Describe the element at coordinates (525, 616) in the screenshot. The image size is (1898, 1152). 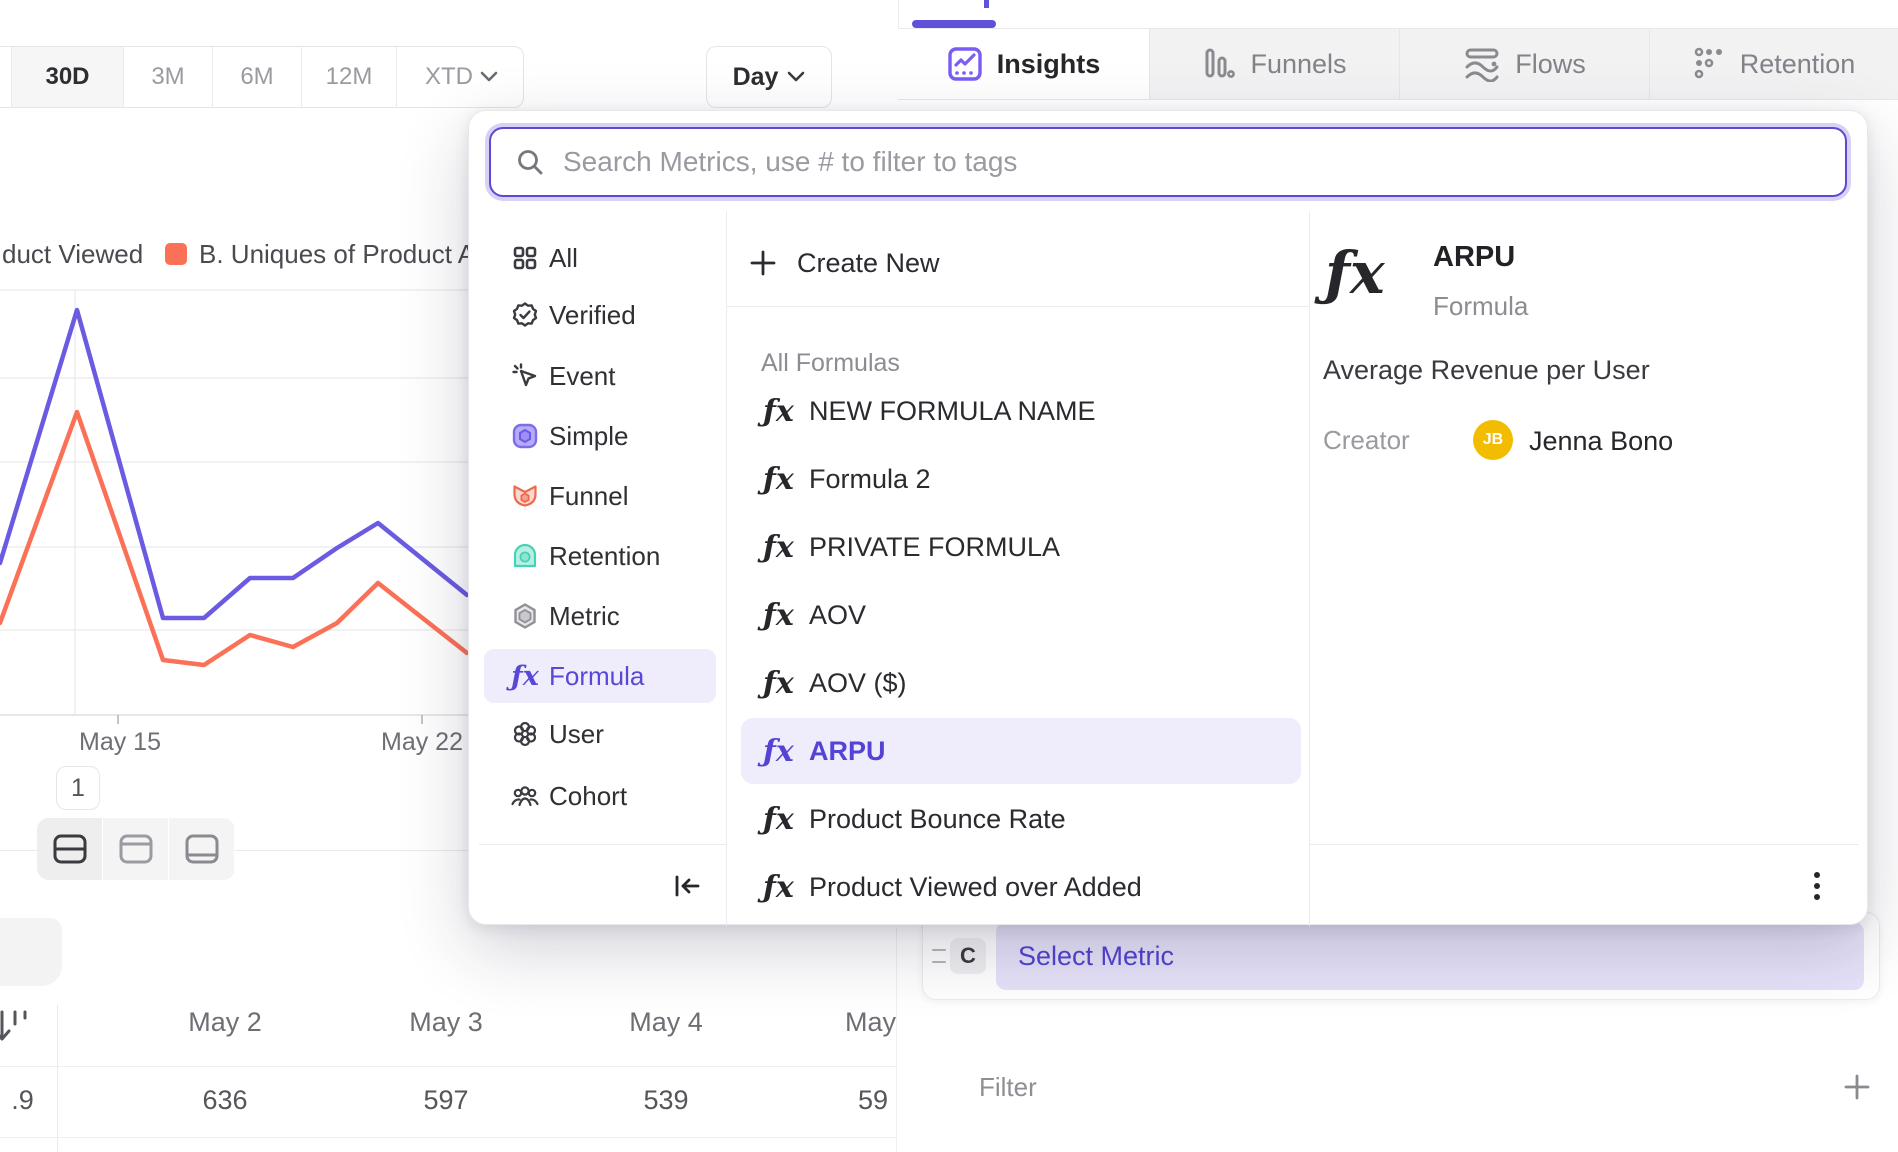
I see `metric-hexagon-icon` at that location.